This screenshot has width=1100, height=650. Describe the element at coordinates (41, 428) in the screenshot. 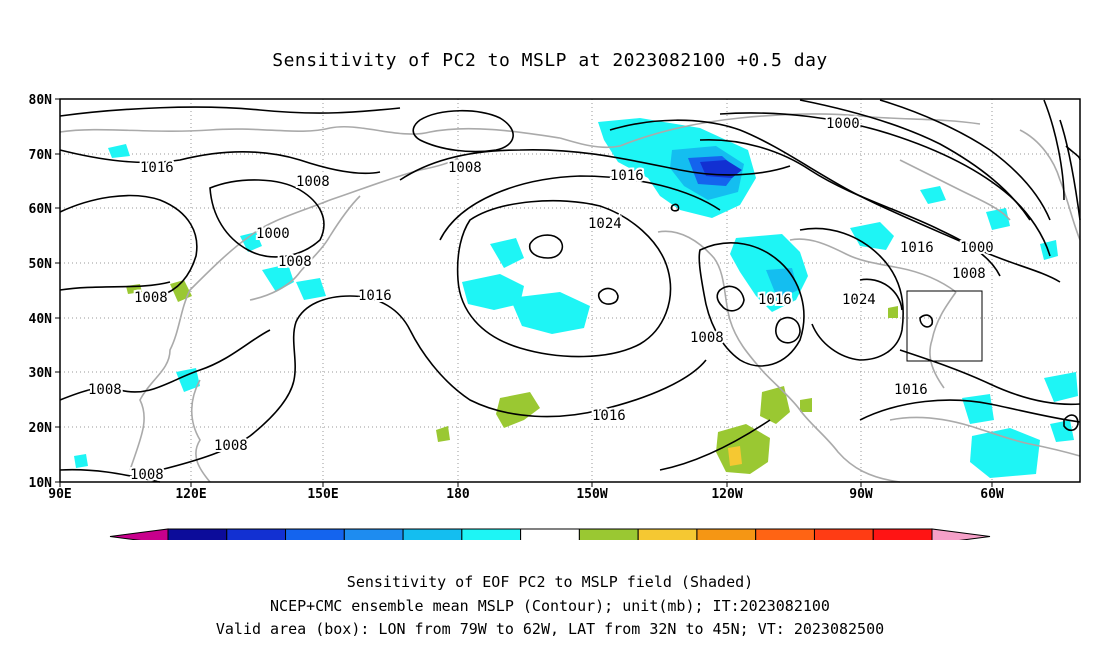

I see `lat-label: 20N` at that location.